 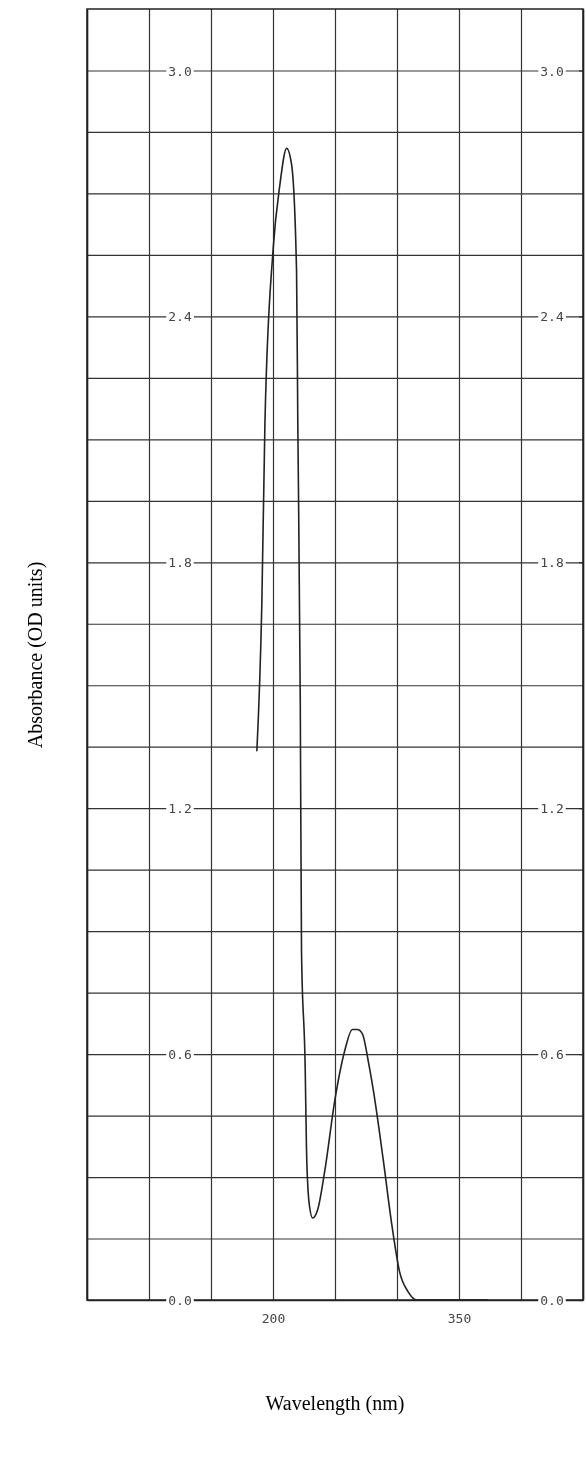 I want to click on y-tick-label: 2.4, so click(x=180, y=317).